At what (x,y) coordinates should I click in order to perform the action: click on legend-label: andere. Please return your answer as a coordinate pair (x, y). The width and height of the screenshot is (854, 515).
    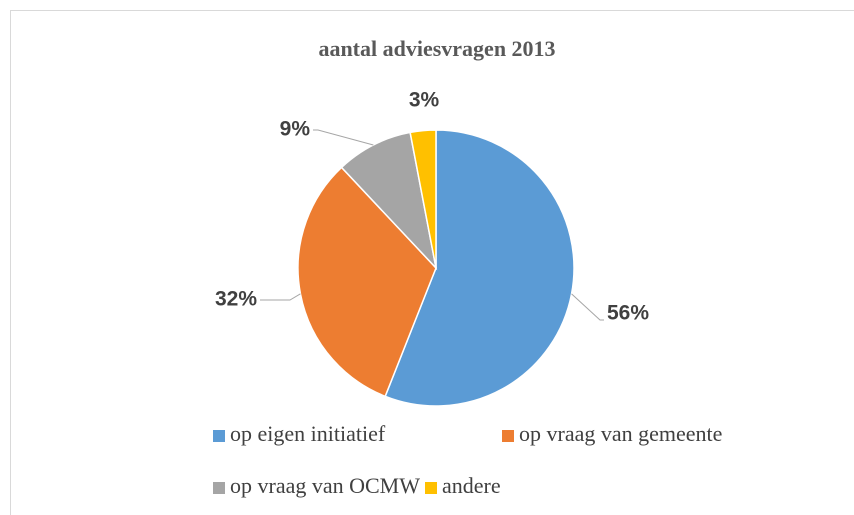
    Looking at the image, I should click on (471, 485).